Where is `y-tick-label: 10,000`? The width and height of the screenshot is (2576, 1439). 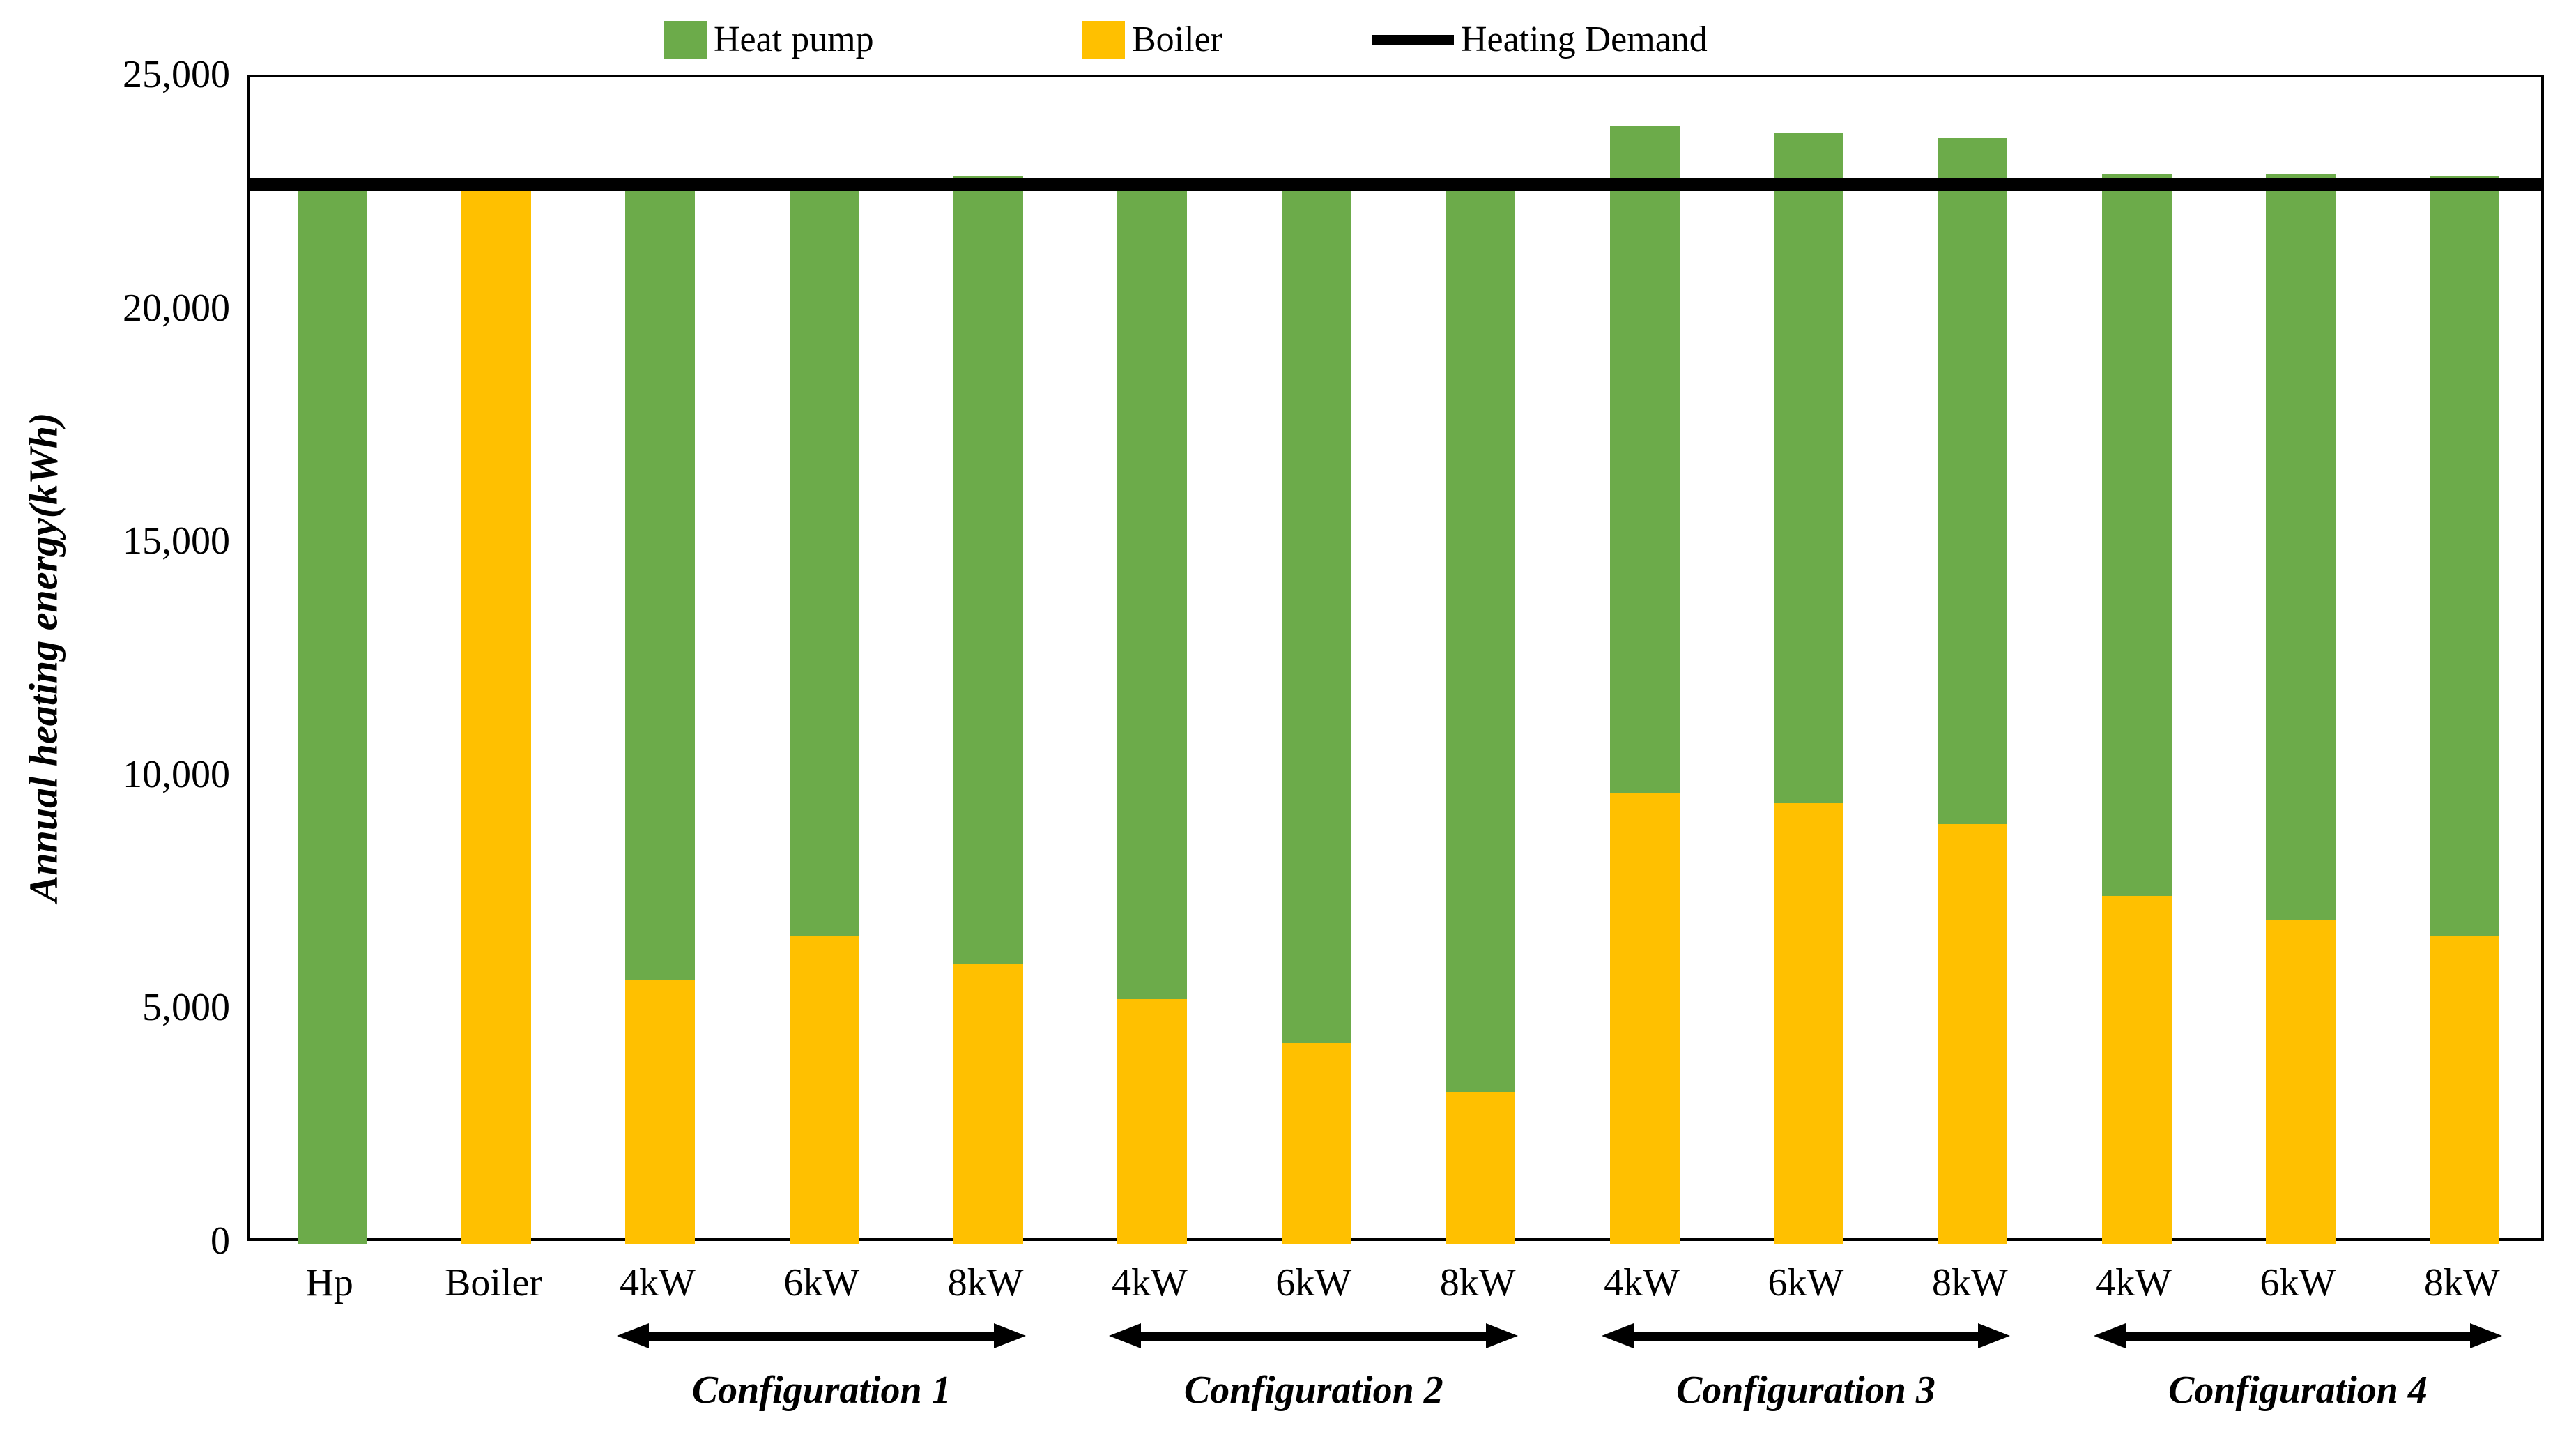 y-tick-label: 10,000 is located at coordinates (176, 774).